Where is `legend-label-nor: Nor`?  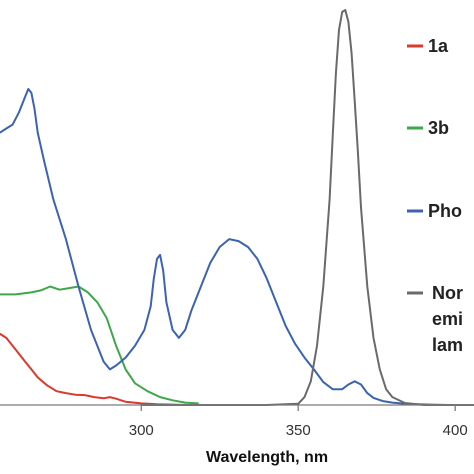 legend-label-nor: Nor is located at coordinates (447, 293).